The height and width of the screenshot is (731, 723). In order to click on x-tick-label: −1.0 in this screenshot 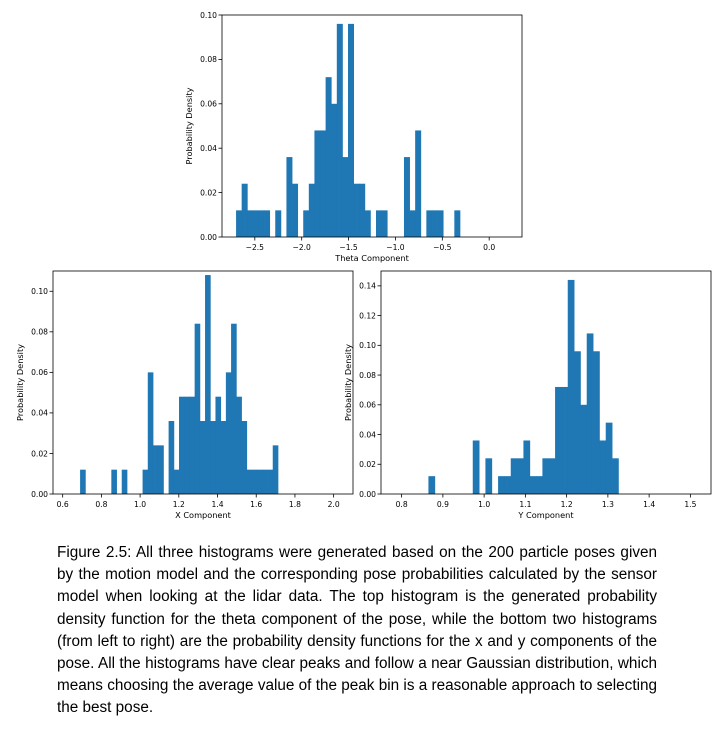, I will do `click(395, 247)`.